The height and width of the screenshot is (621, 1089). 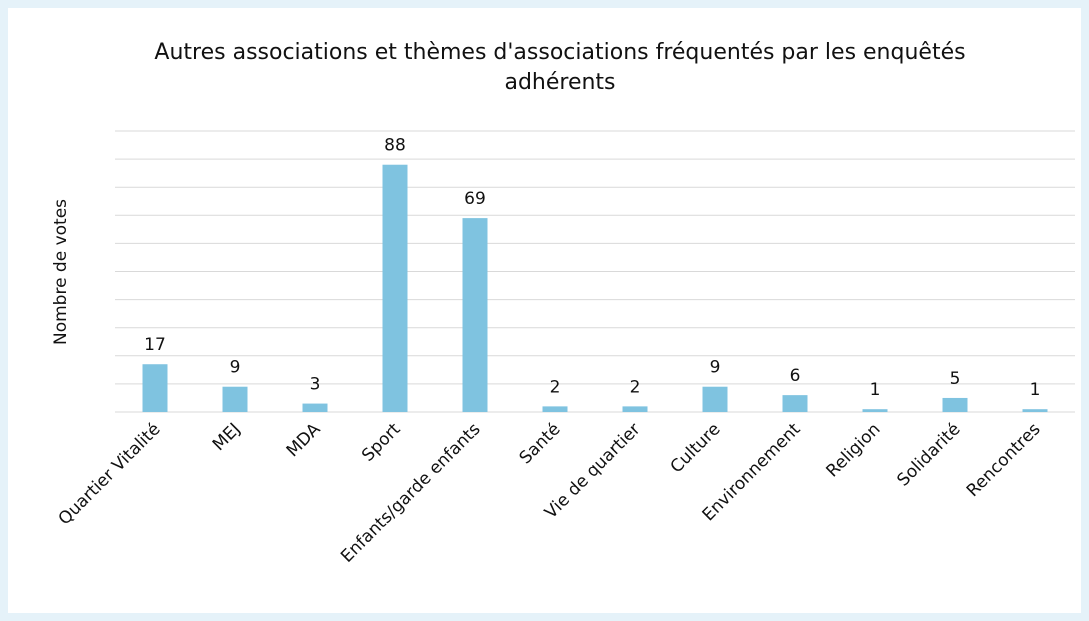 What do you see at coordinates (475, 199) in the screenshot?
I see `data-label: 69` at bounding box center [475, 199].